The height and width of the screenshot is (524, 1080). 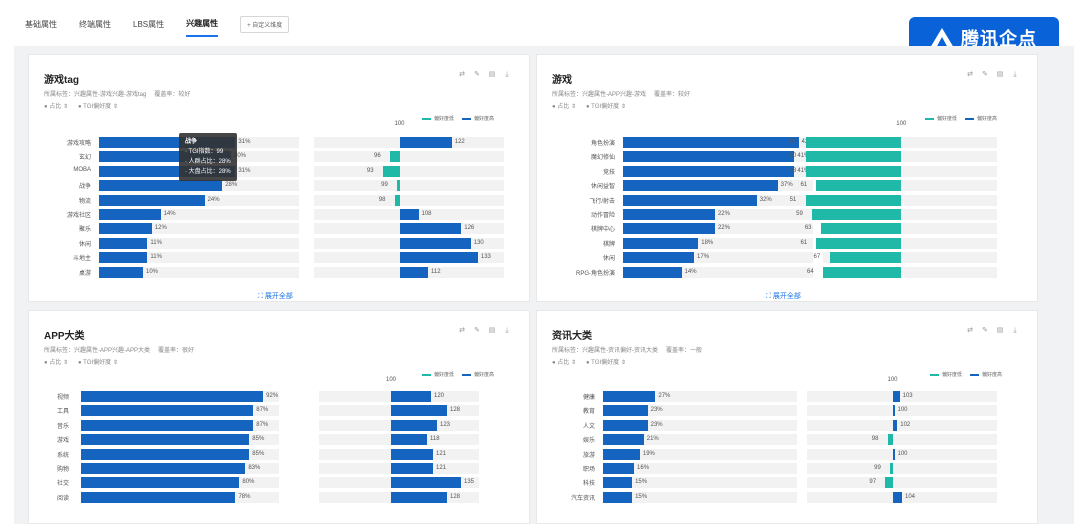 What do you see at coordinates (265, 24) in the screenshot?
I see `custom-dimension-button: + 自定义维度` at bounding box center [265, 24].